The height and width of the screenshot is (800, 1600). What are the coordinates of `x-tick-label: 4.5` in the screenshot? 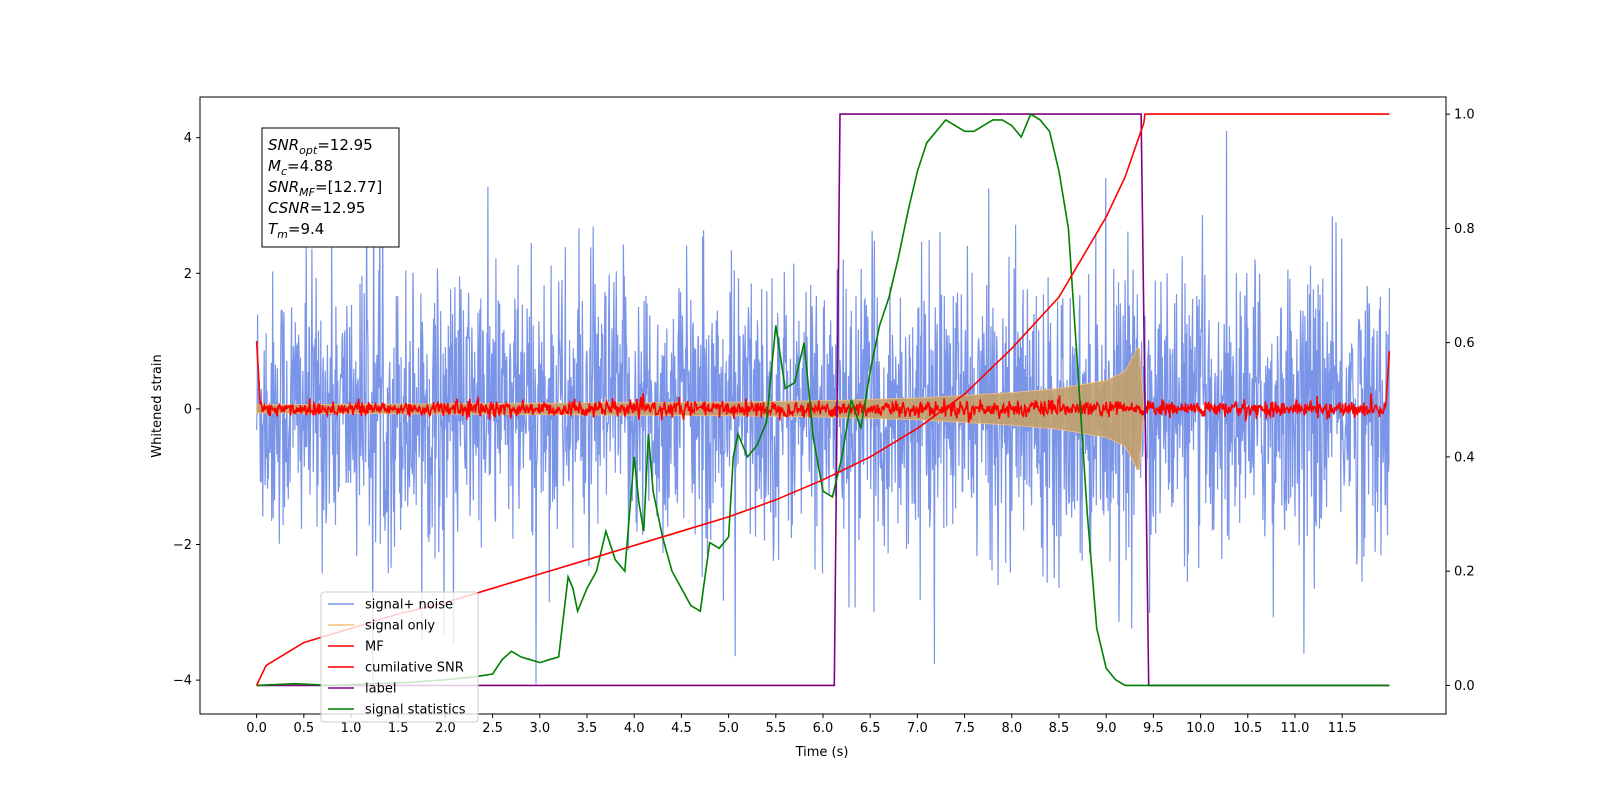 It's located at (681, 728).